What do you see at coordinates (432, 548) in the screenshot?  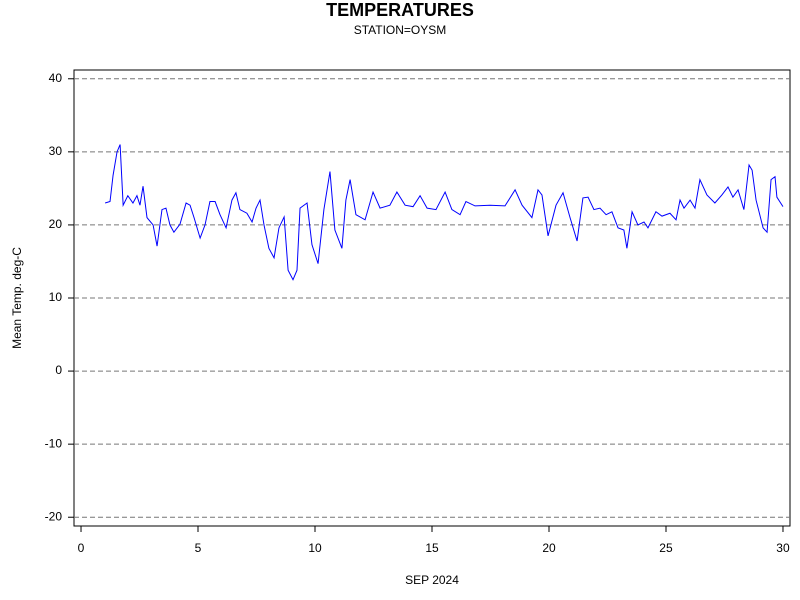 I see `x-tick-label: 15` at bounding box center [432, 548].